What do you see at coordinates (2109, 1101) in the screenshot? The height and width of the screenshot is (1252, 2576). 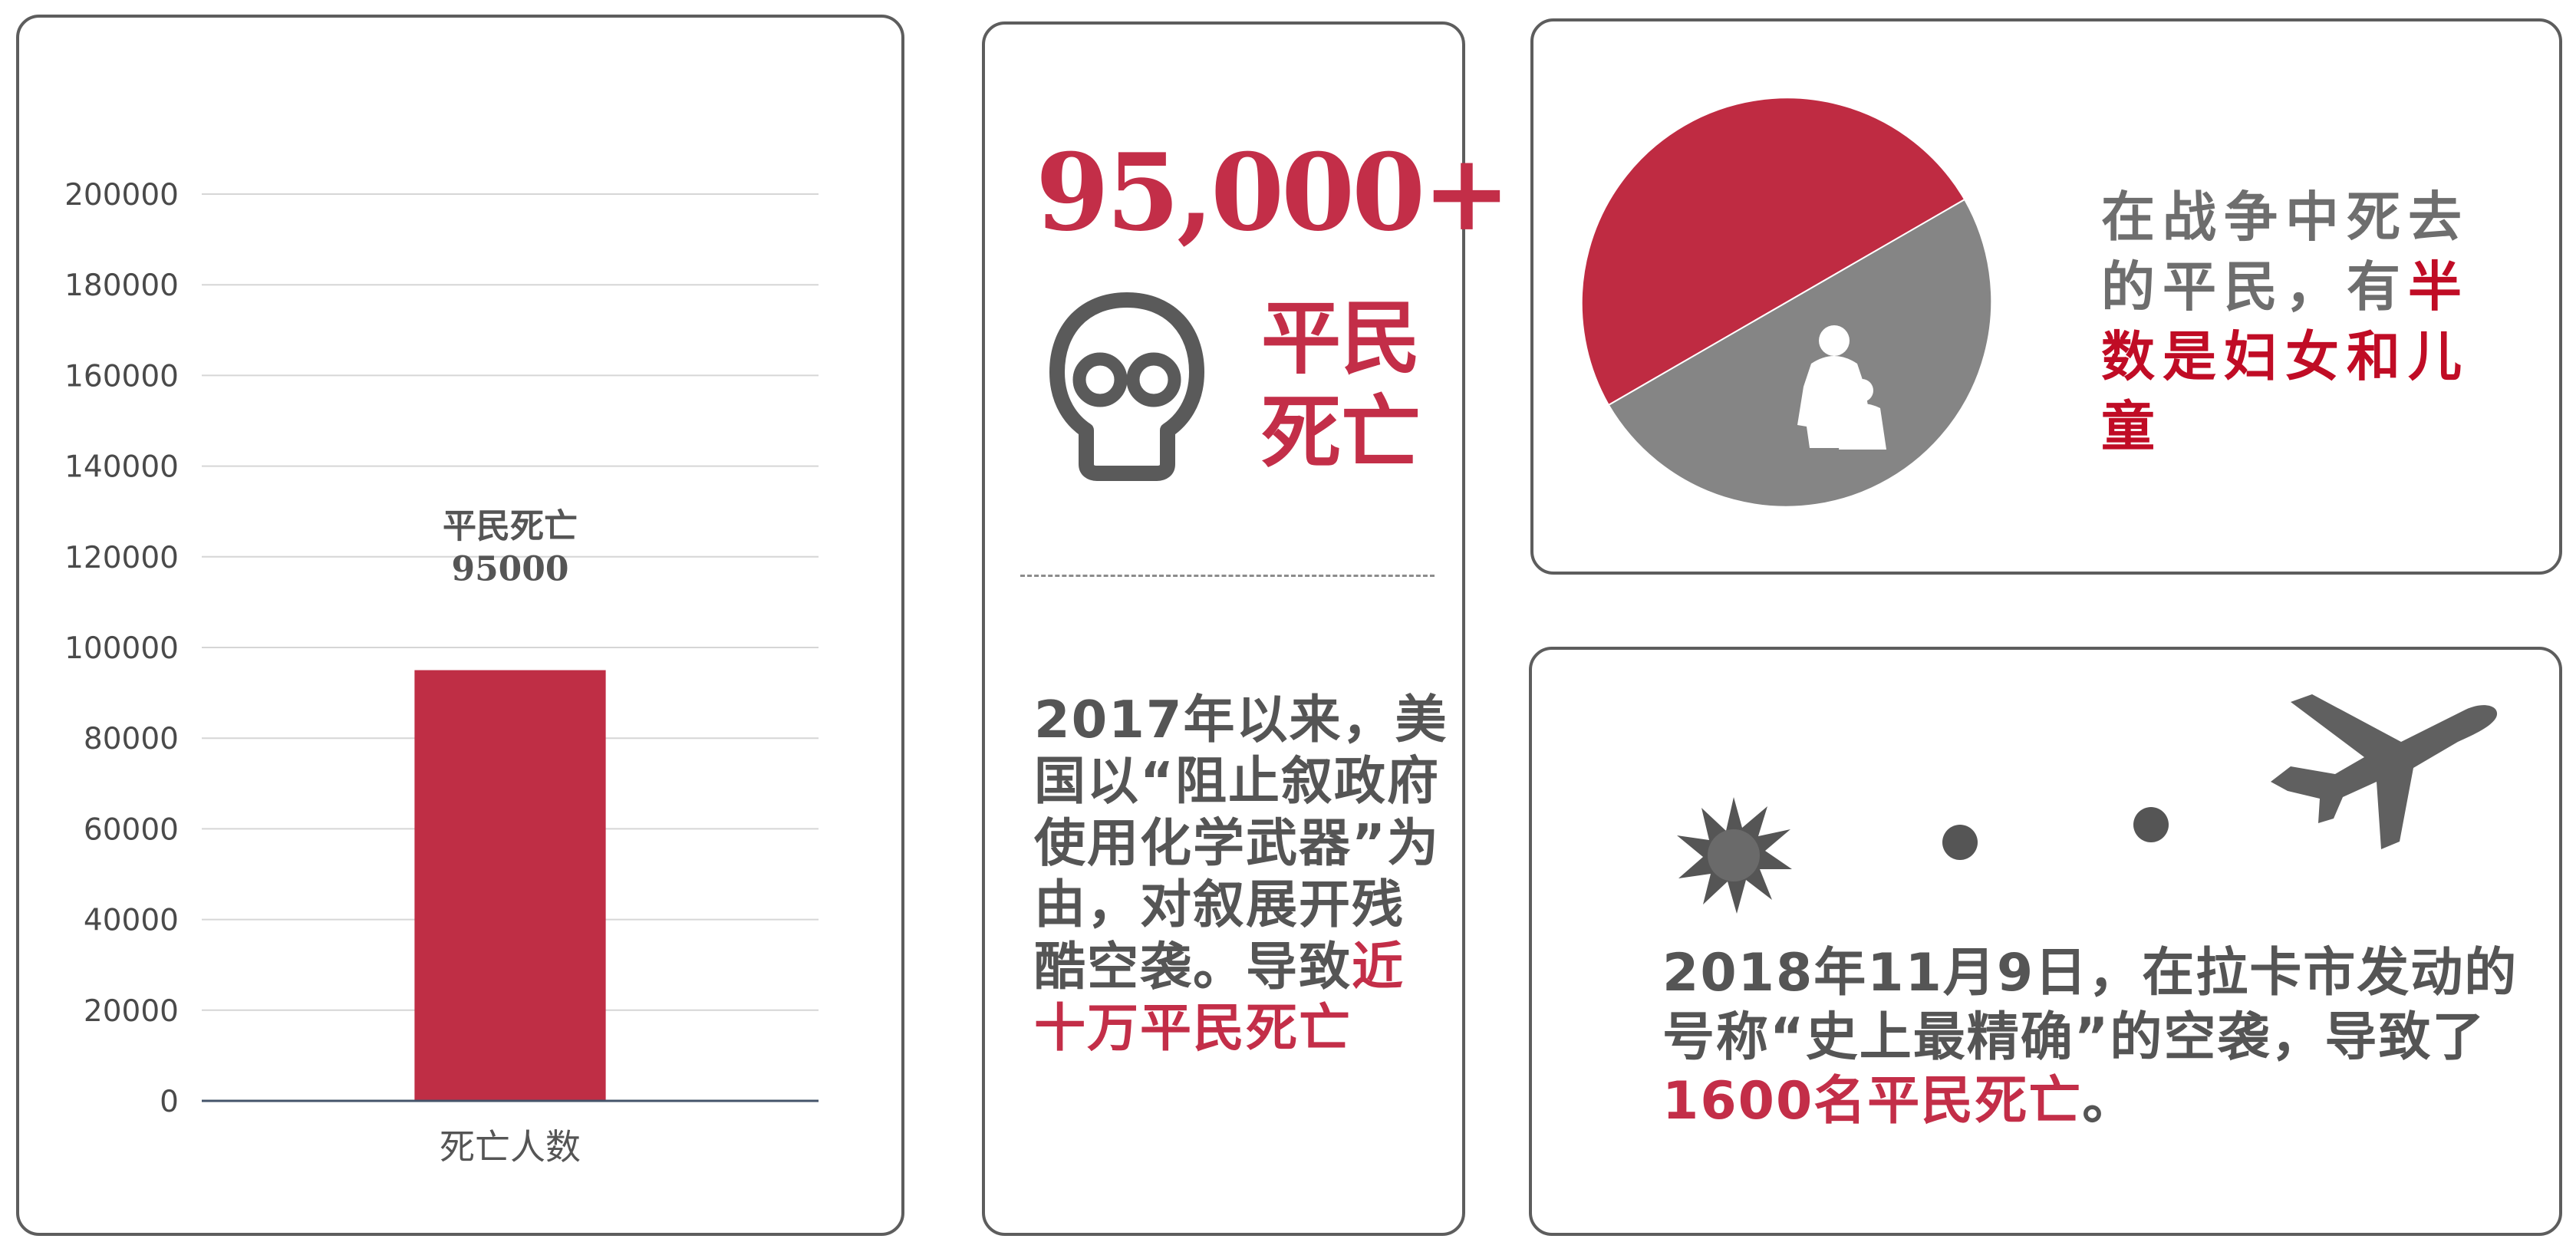 I see `strike-tail: 。` at bounding box center [2109, 1101].